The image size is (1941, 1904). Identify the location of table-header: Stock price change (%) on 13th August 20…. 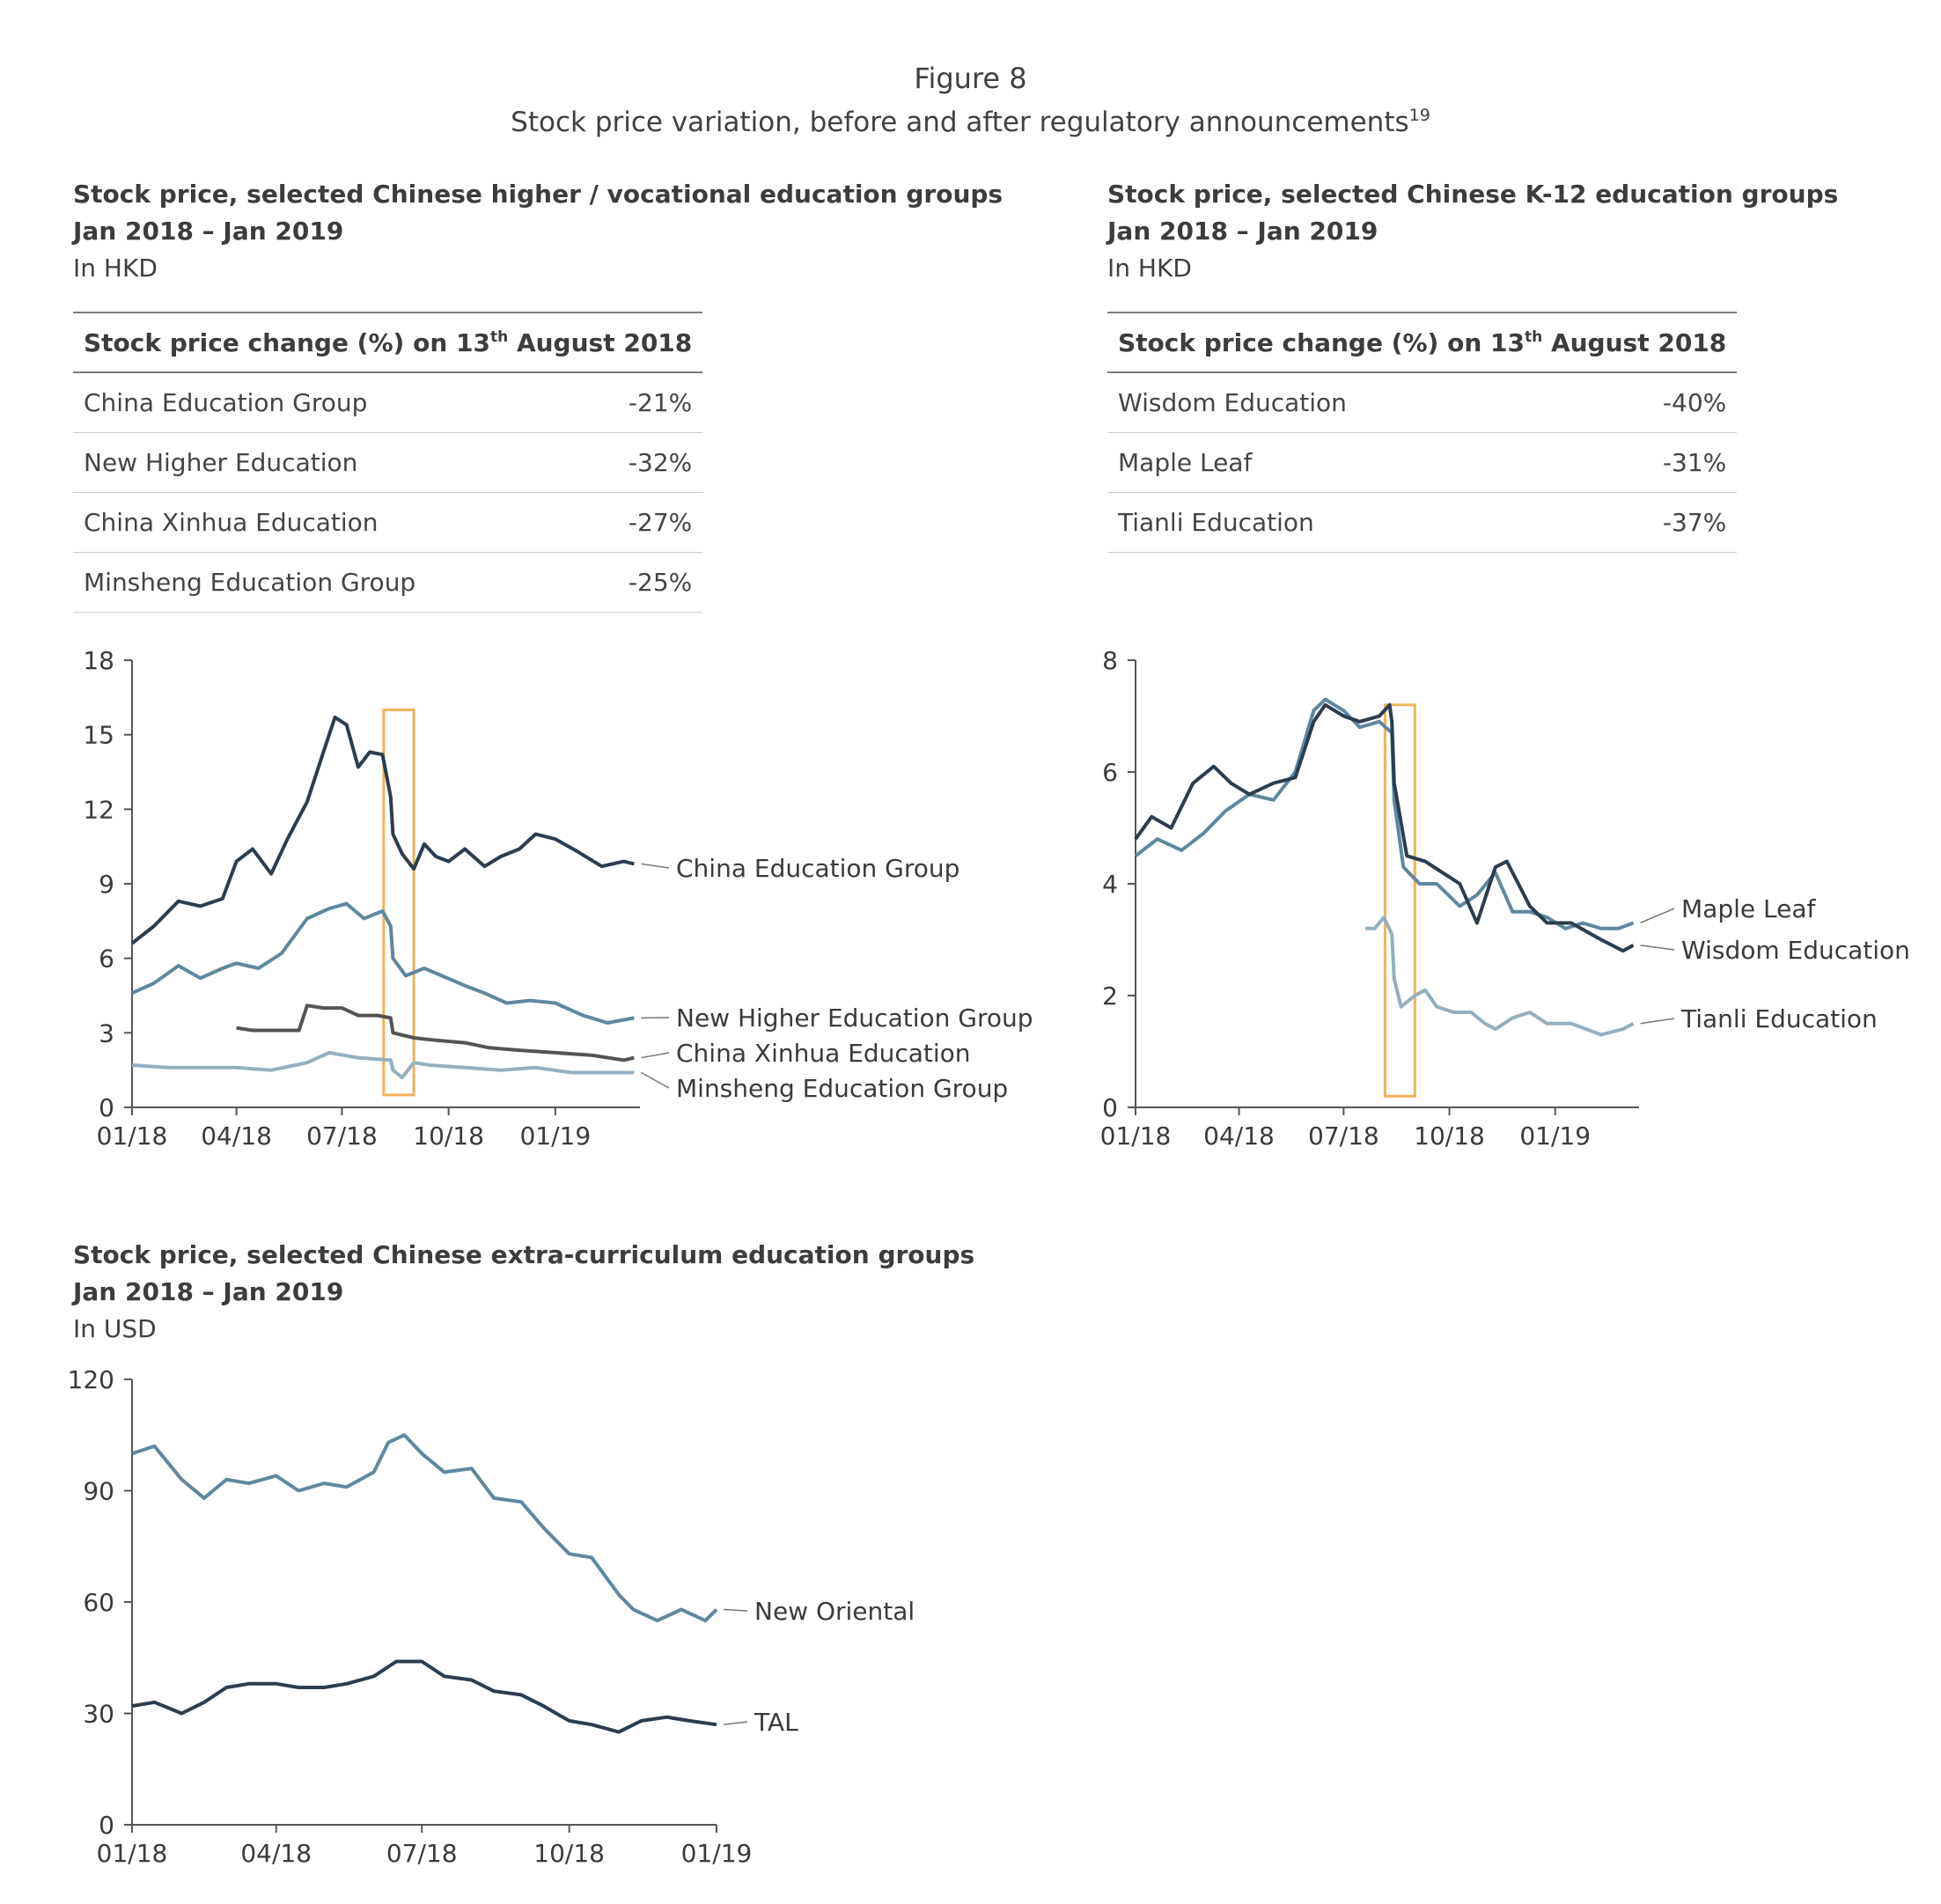
(388, 342).